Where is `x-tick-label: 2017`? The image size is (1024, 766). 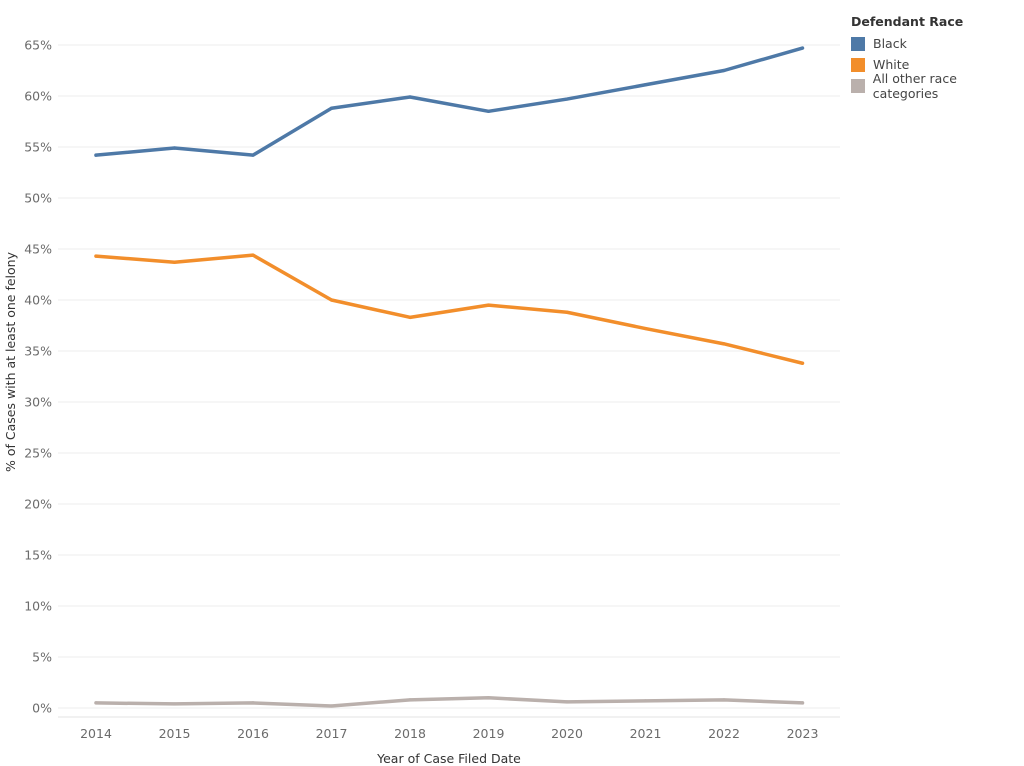
x-tick-label: 2017 is located at coordinates (332, 733).